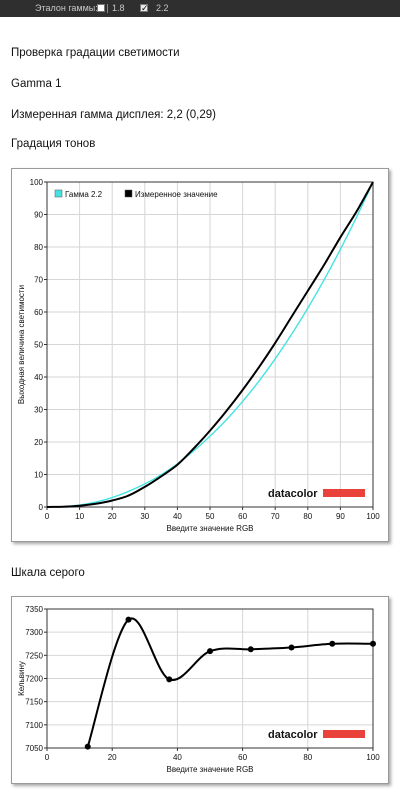 The width and height of the screenshot is (400, 796). What do you see at coordinates (48, 573) in the screenshot?
I see `grayscale-title: Шкала серого` at bounding box center [48, 573].